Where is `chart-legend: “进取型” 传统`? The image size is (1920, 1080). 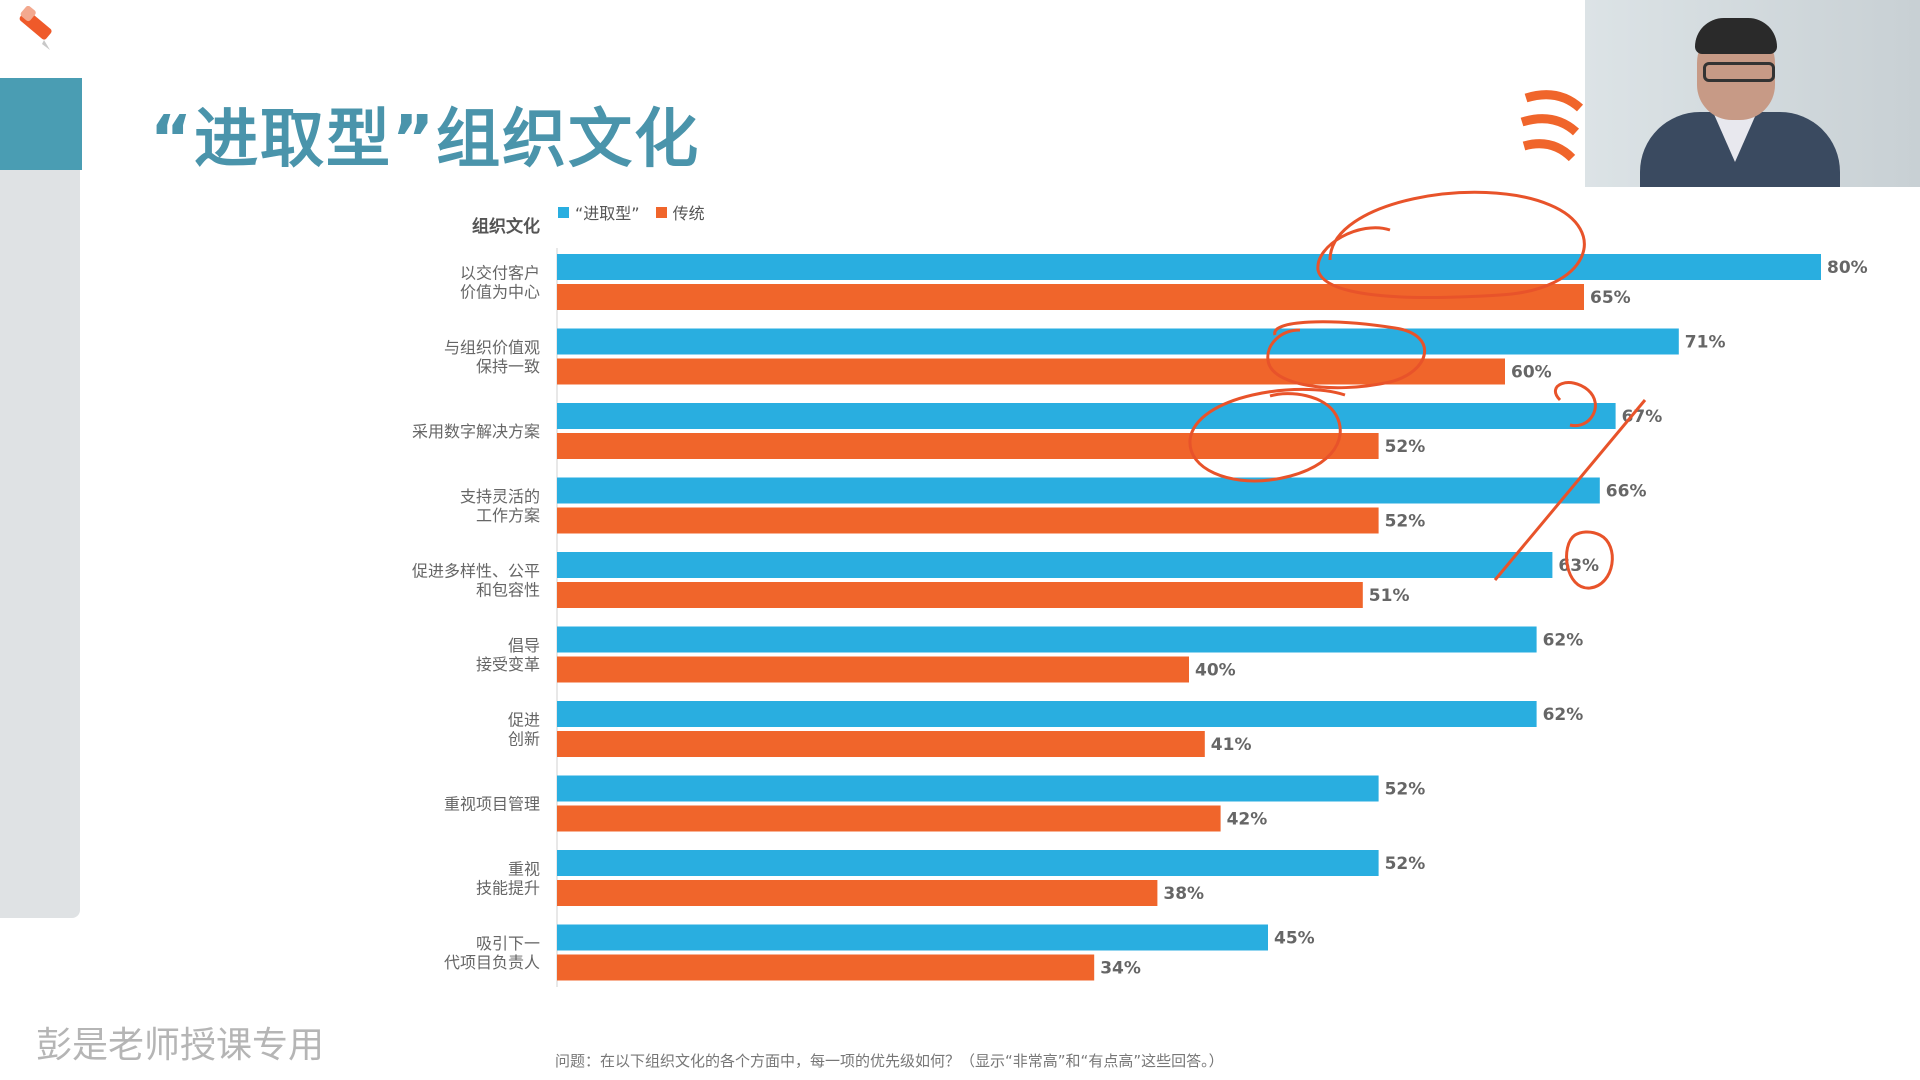
chart-legend: “进取型” 传统 is located at coordinates (631, 212).